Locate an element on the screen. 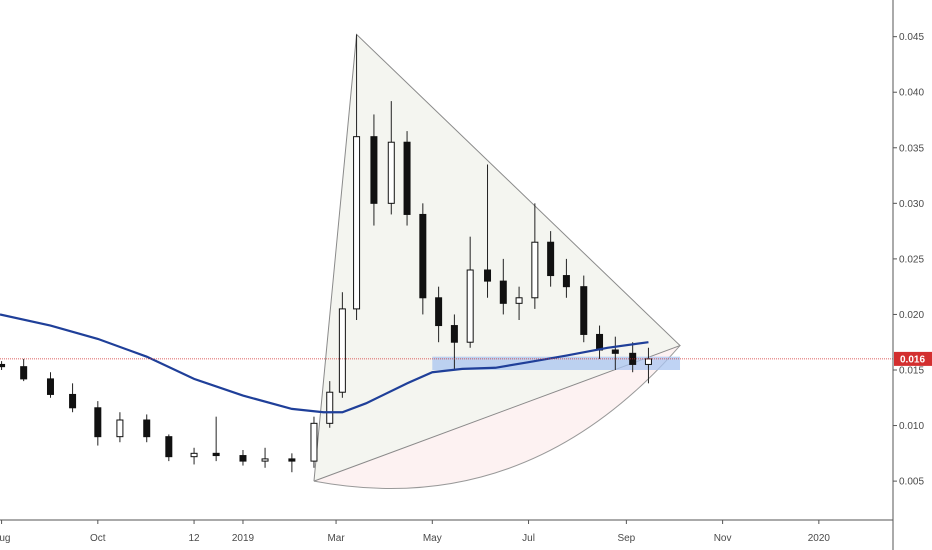  x-tick-label: Sep is located at coordinates (626, 538).